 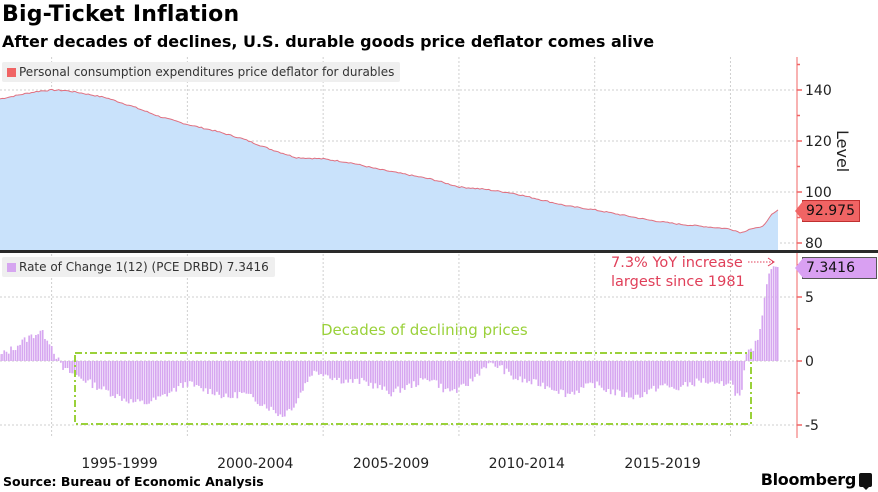 What do you see at coordinates (678, 273) in the screenshot?
I see `annotation-yoy-increase: 7.3% YoY increase largest since 1981` at bounding box center [678, 273].